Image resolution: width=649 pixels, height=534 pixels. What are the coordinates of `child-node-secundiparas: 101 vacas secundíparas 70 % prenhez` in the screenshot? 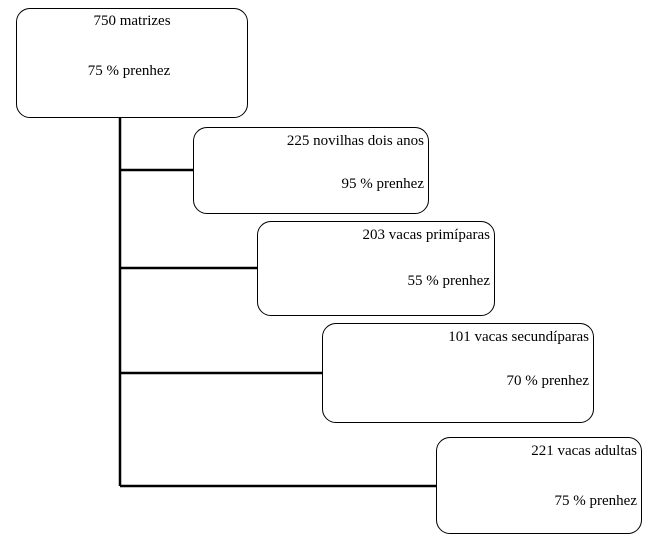 It's located at (458, 373).